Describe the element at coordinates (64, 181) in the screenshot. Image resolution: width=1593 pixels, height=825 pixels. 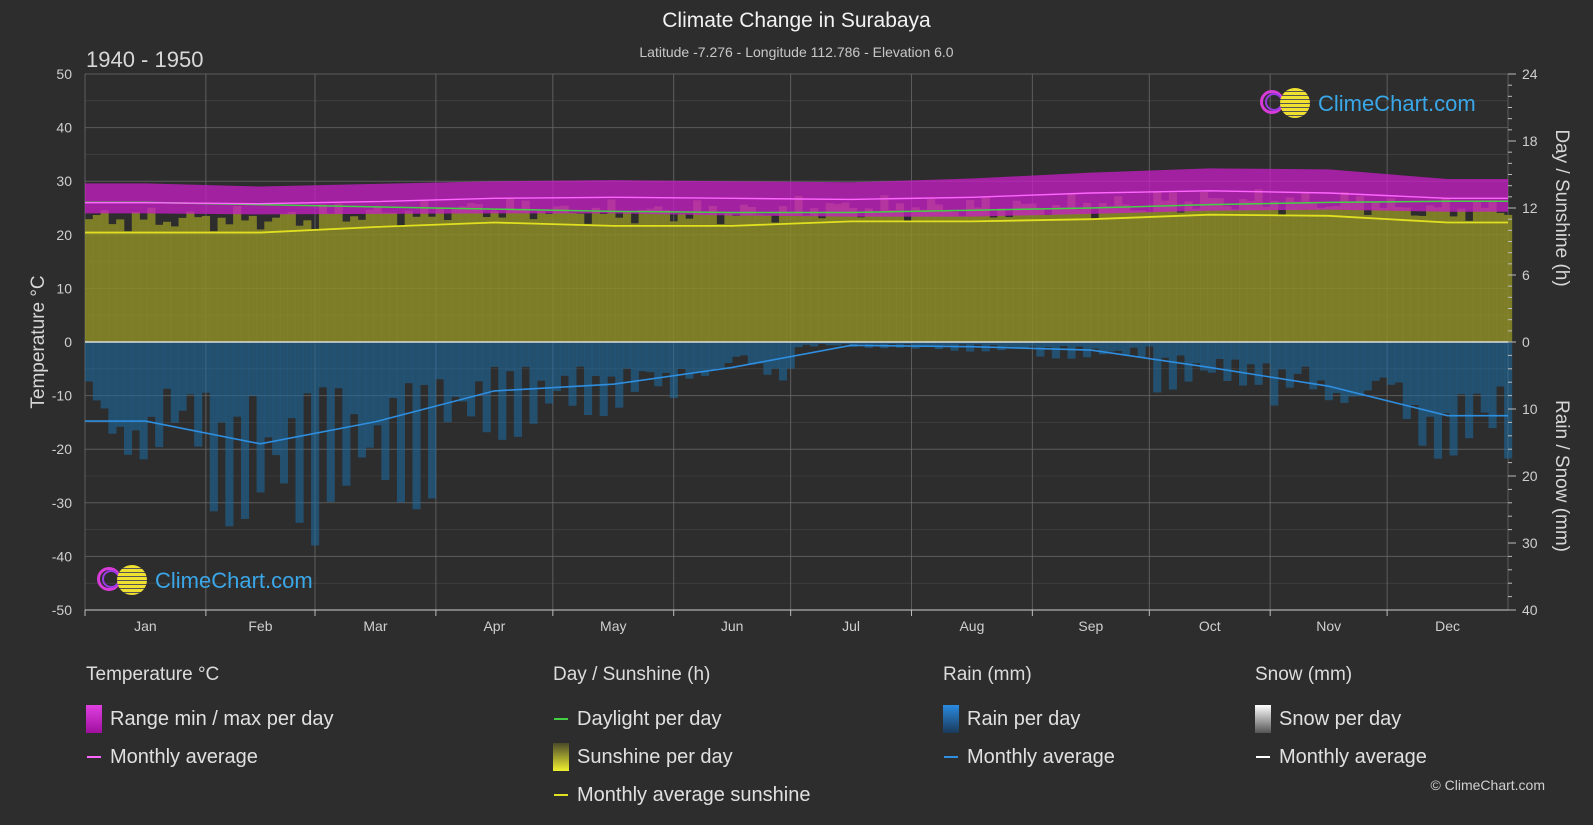
I see `y-tick-label: 30` at that location.